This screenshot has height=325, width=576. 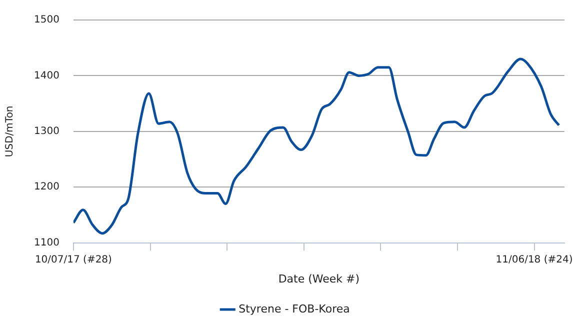 What do you see at coordinates (47, 131) in the screenshot?
I see `y-tick-label: 1300` at bounding box center [47, 131].